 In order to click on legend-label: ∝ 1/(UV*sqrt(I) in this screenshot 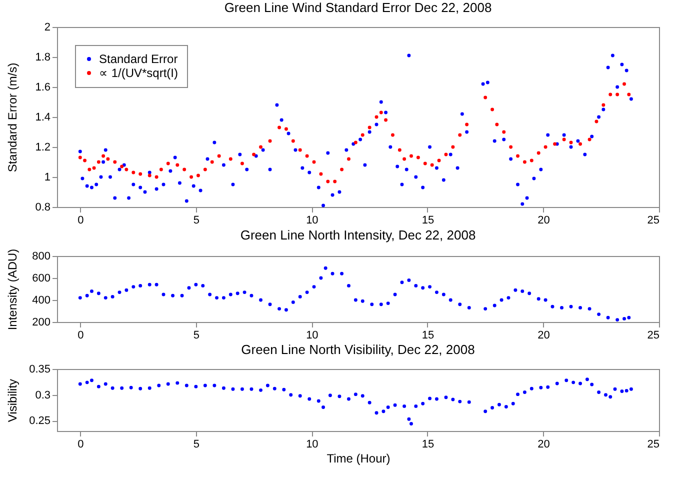, I will do `click(138, 73)`.